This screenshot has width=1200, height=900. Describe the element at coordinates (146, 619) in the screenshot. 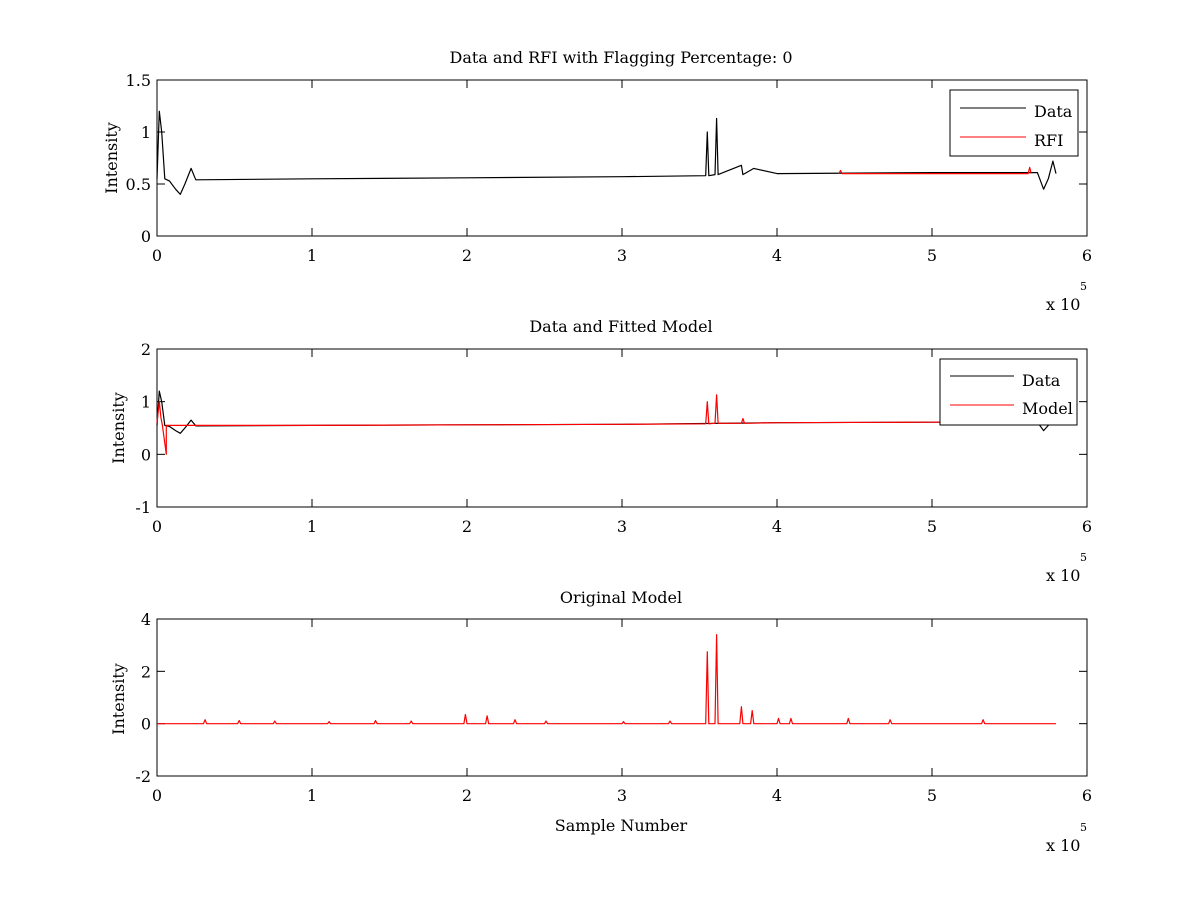

I see `subplot-3-ytick-label: 4` at that location.